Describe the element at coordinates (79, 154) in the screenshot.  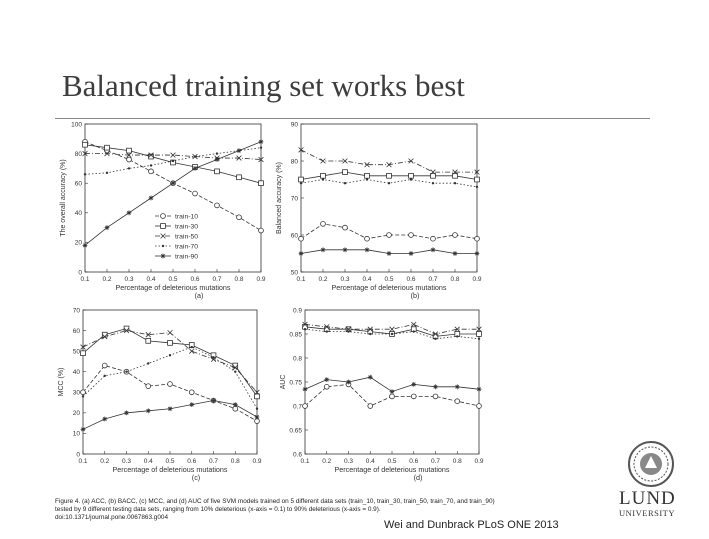
I see `y-tick-label: 80` at that location.